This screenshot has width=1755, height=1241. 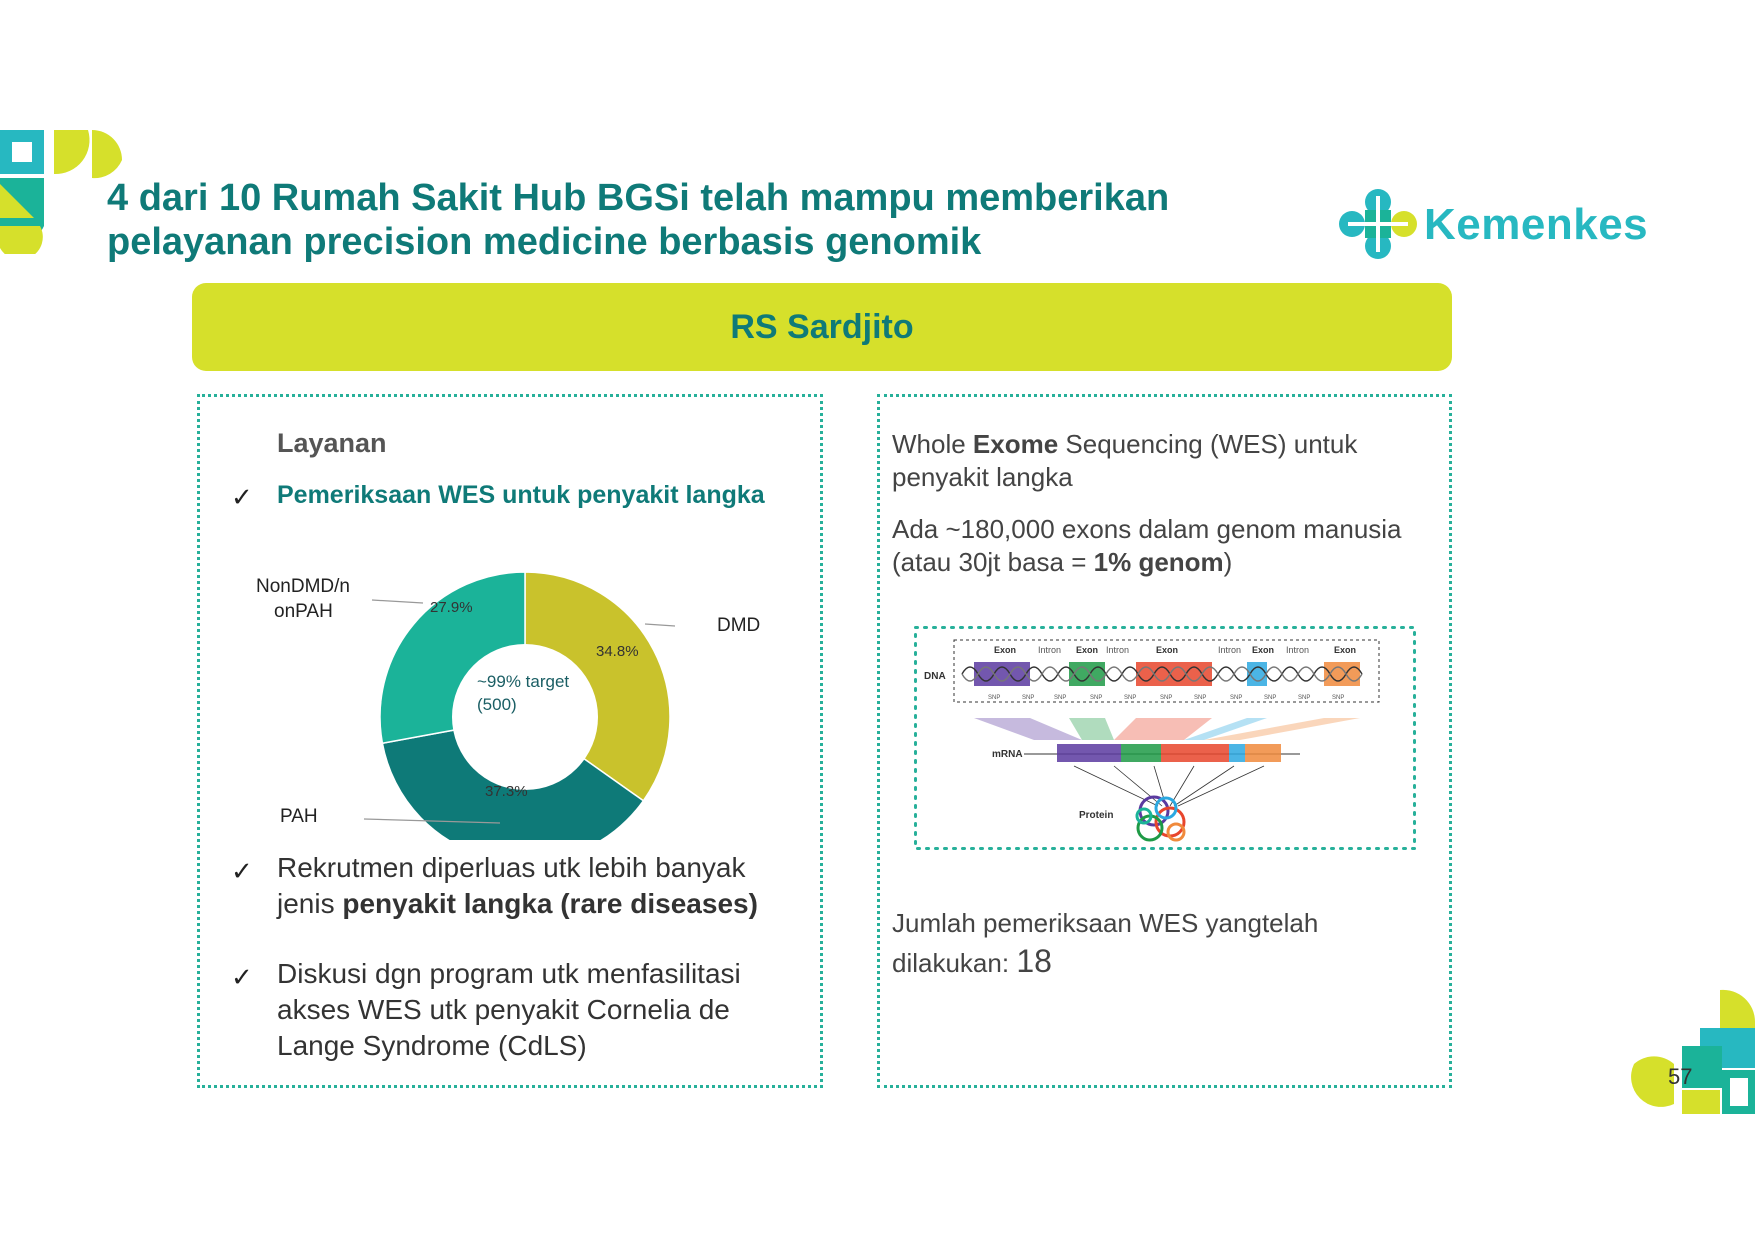 What do you see at coordinates (1693, 1051) in the screenshot?
I see `corner-logo-bottom-right` at bounding box center [1693, 1051].